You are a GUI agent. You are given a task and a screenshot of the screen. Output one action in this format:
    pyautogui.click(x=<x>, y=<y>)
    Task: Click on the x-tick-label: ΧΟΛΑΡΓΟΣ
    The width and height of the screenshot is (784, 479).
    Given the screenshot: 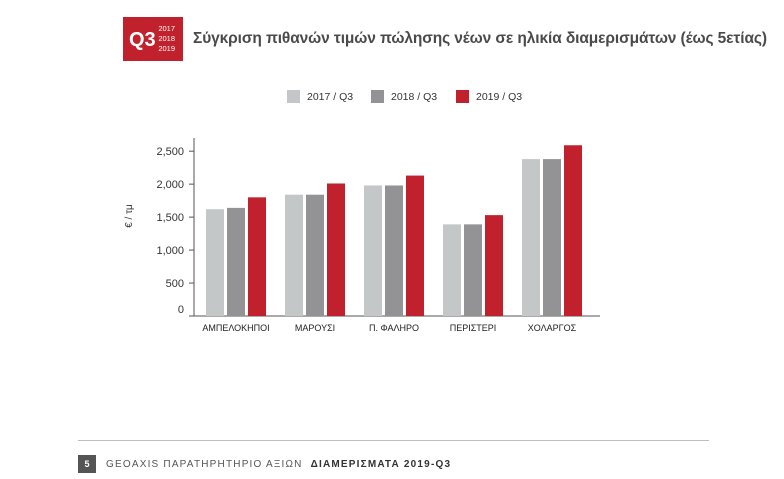 What is the action you would take?
    pyautogui.click(x=552, y=328)
    